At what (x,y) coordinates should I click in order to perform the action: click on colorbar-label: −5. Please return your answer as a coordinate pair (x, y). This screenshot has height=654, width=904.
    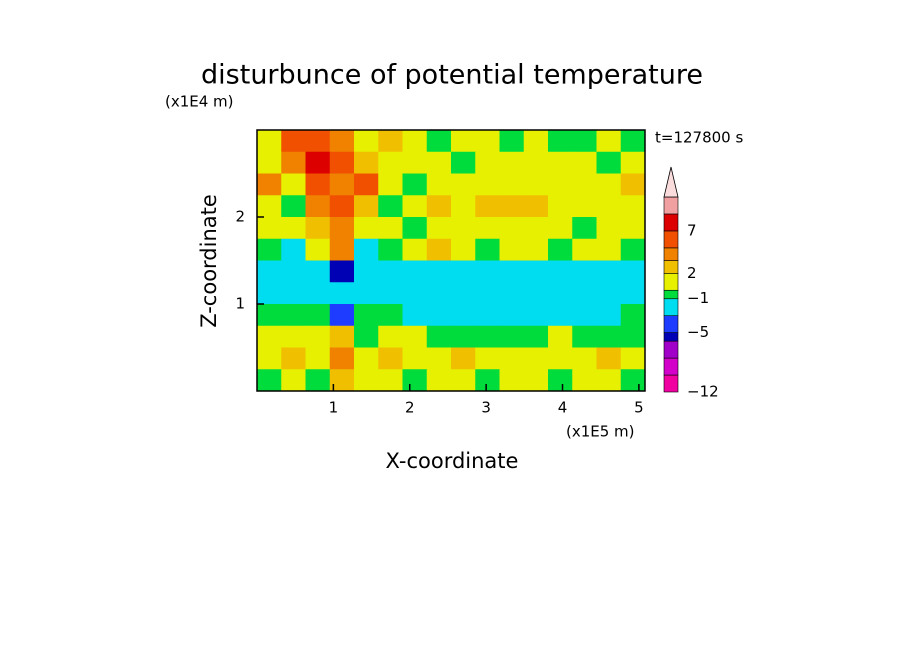
    Looking at the image, I should click on (698, 332).